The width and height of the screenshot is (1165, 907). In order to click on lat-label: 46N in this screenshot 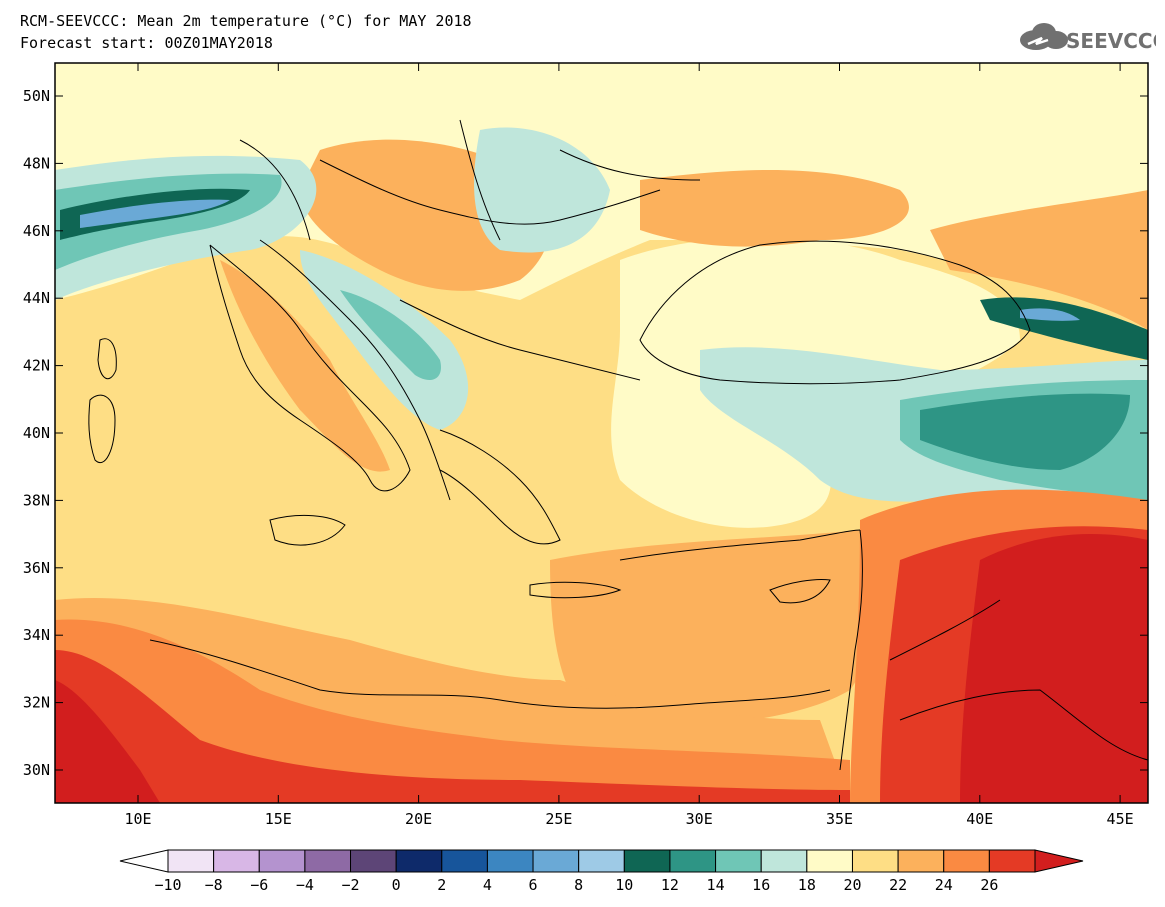, I will do `click(36, 231)`.